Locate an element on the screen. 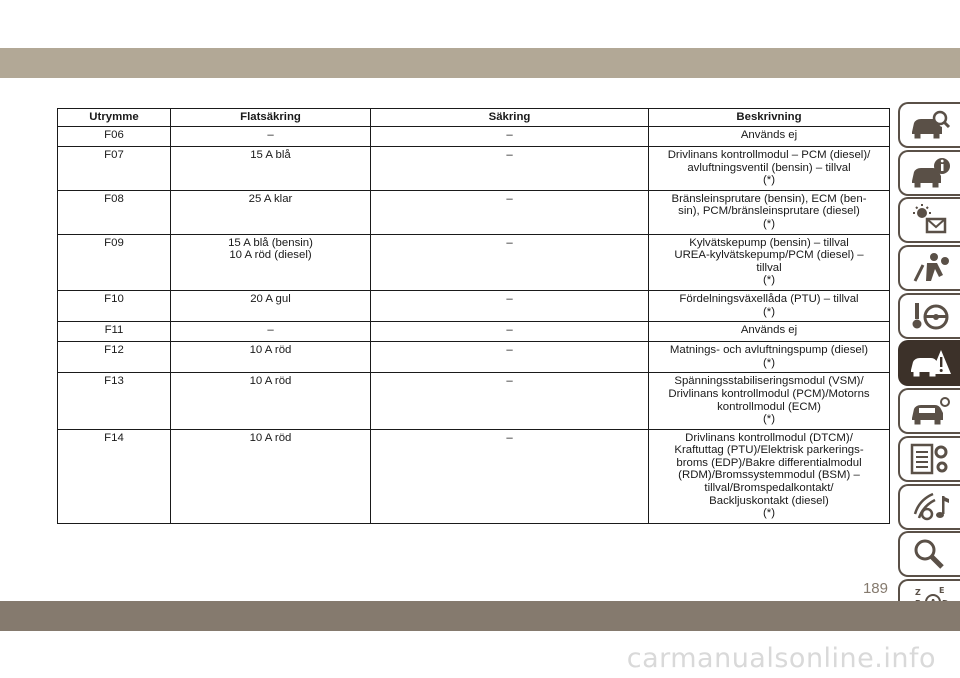  table-row: F06– – Används ej is located at coordinates (473, 136).